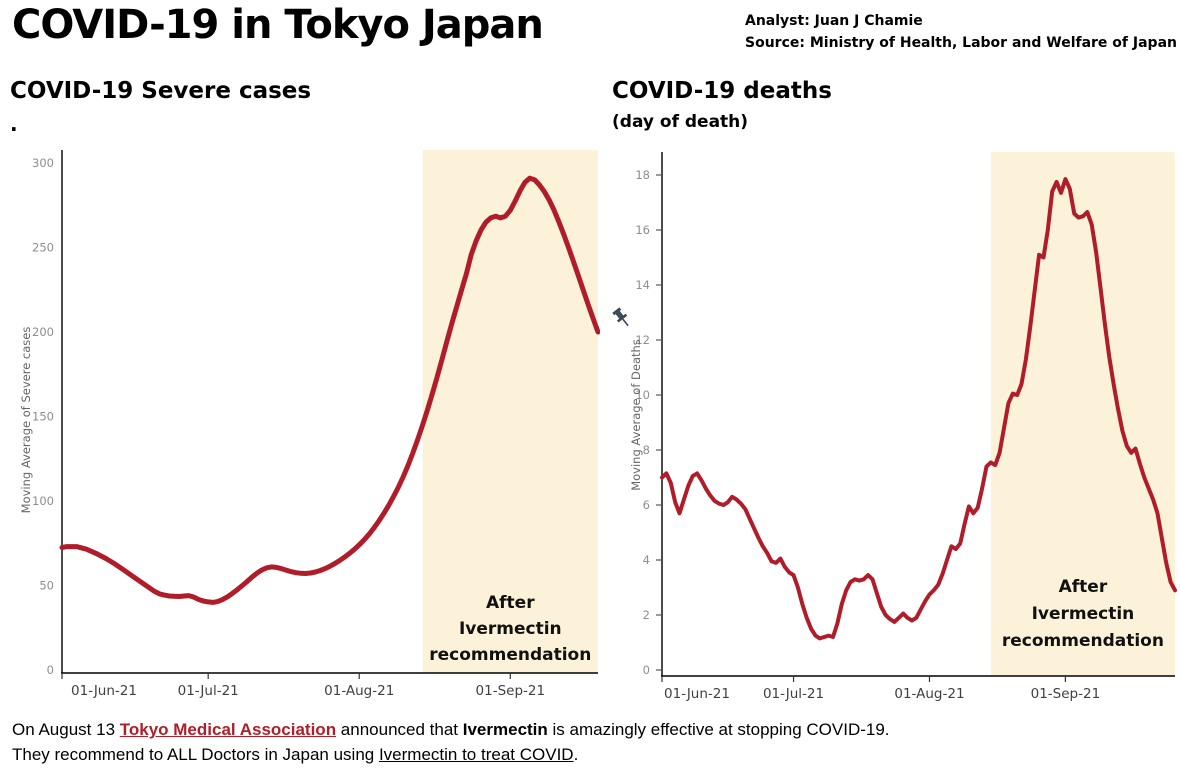  Describe the element at coordinates (642, 340) in the screenshot. I see `y-tick-label: 12` at that location.